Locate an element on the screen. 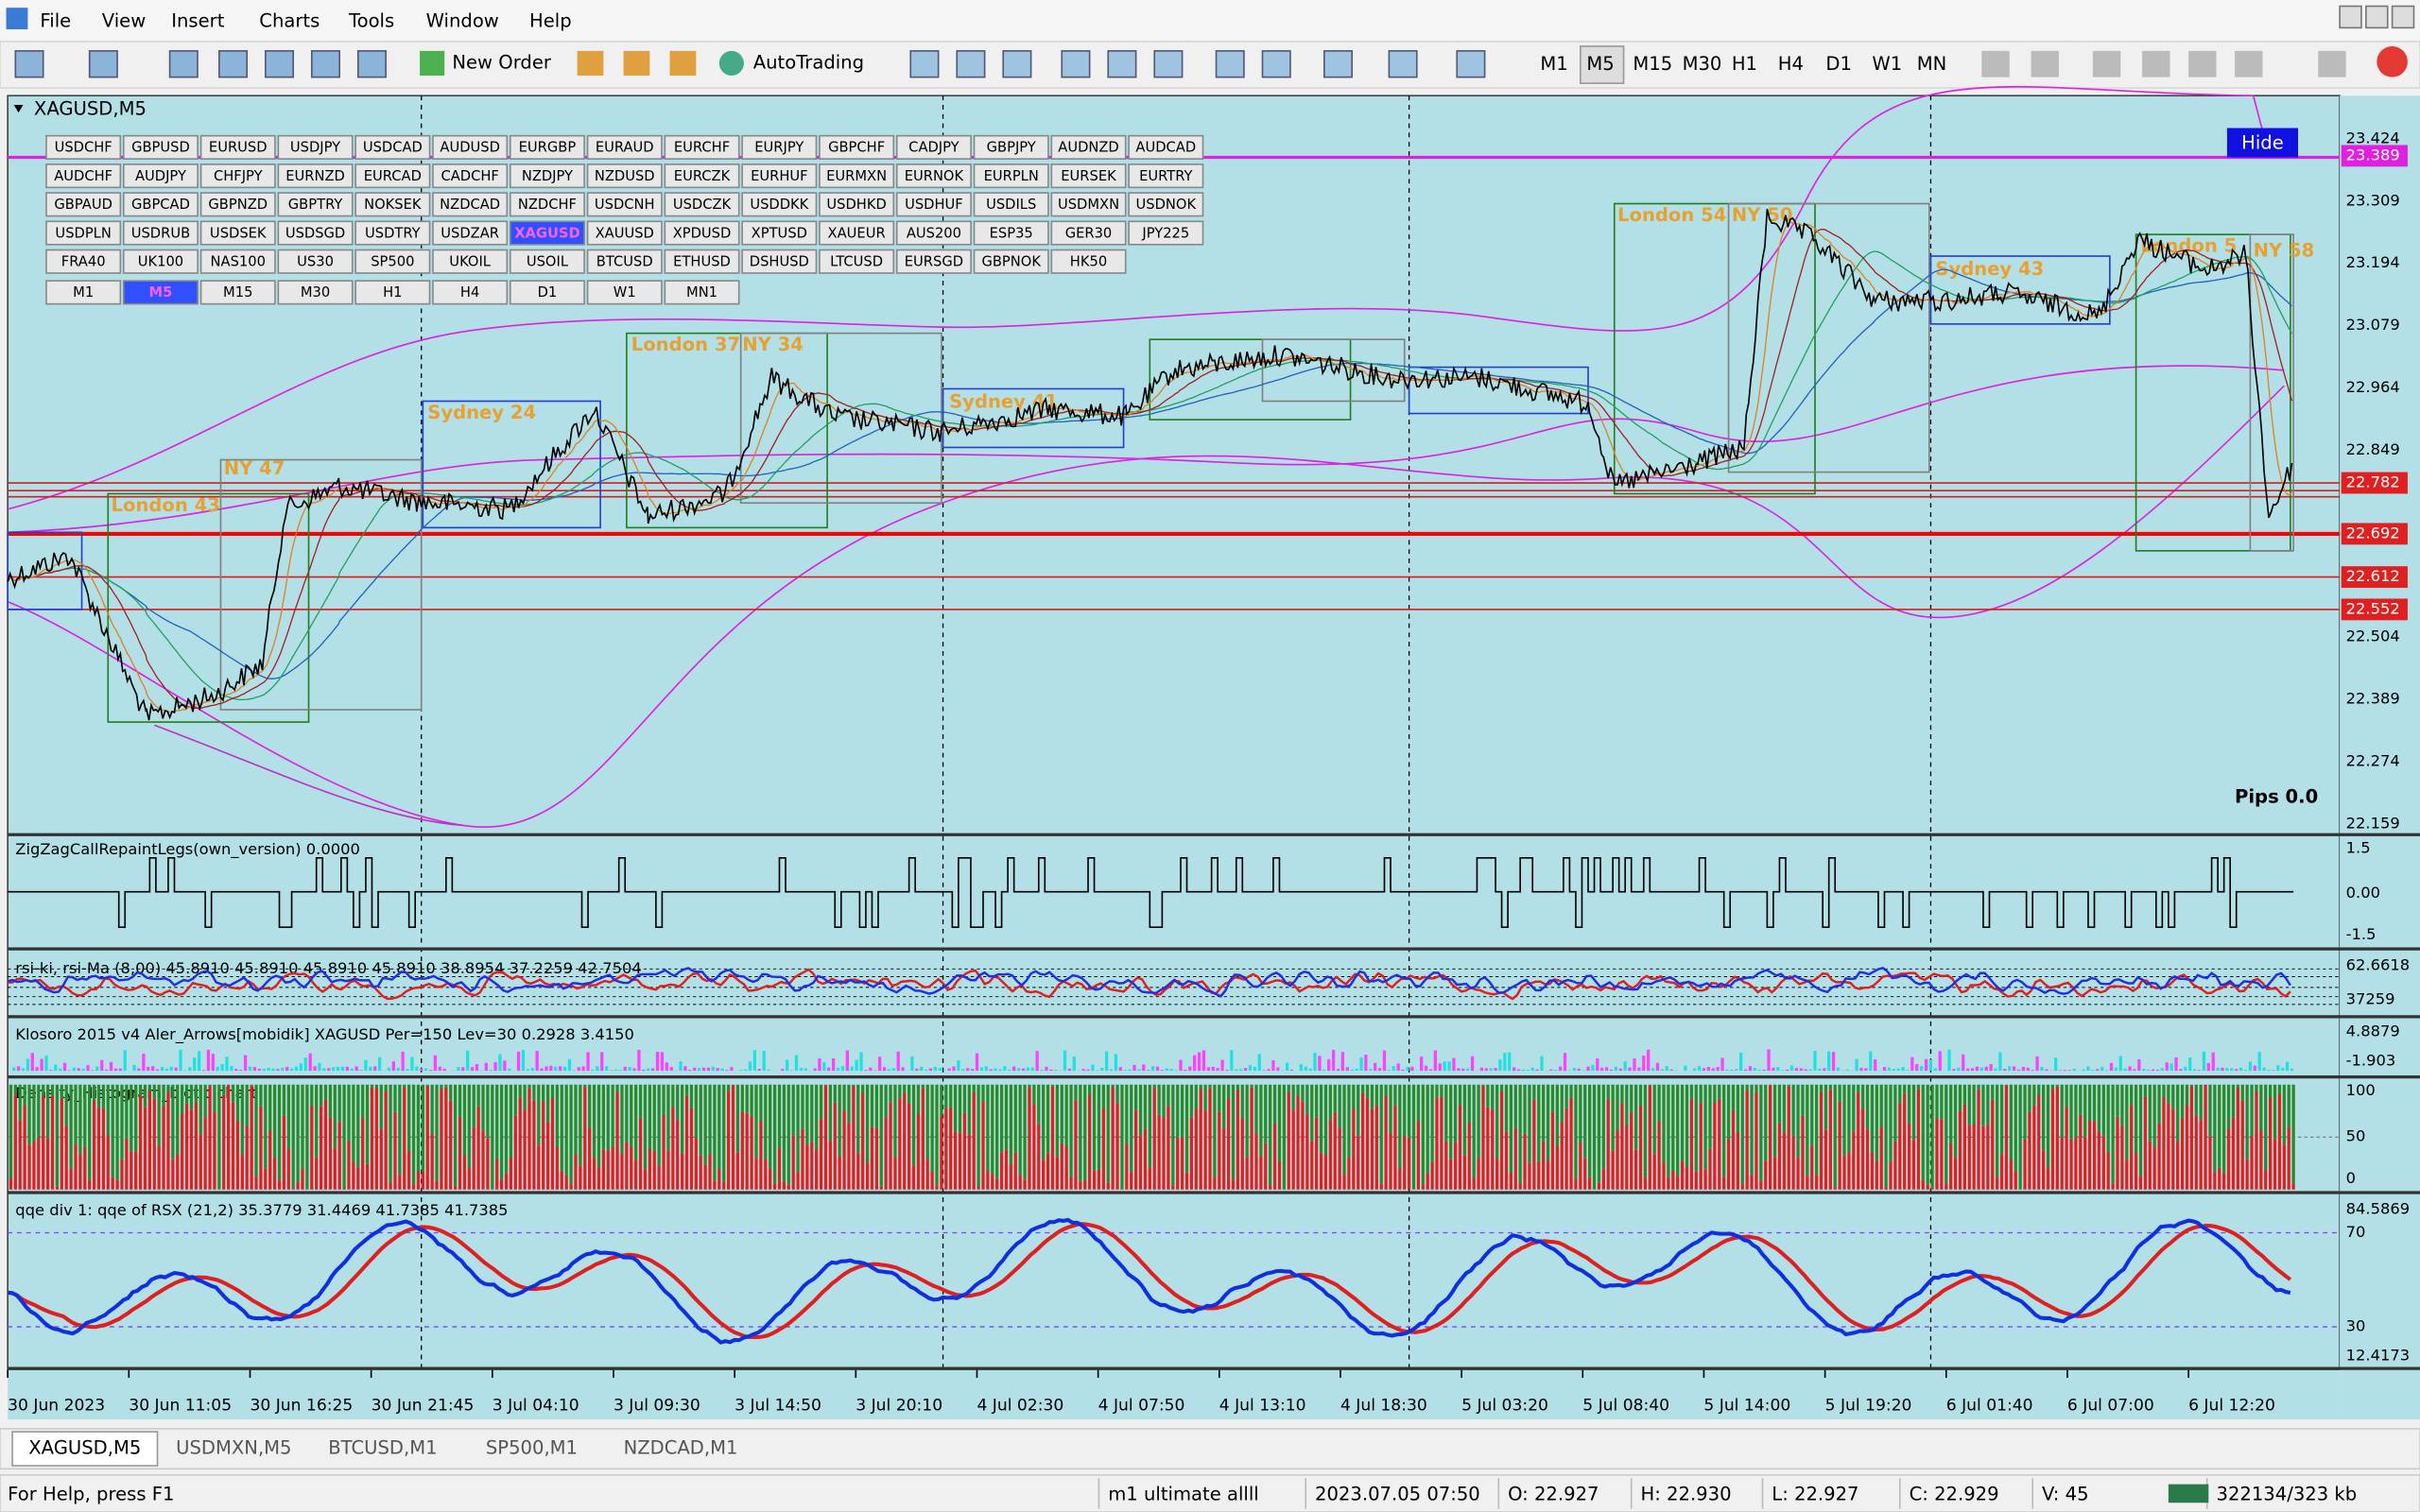 The height and width of the screenshot is (1512, 2420). symbol-label: EURAUD is located at coordinates (625, 148).